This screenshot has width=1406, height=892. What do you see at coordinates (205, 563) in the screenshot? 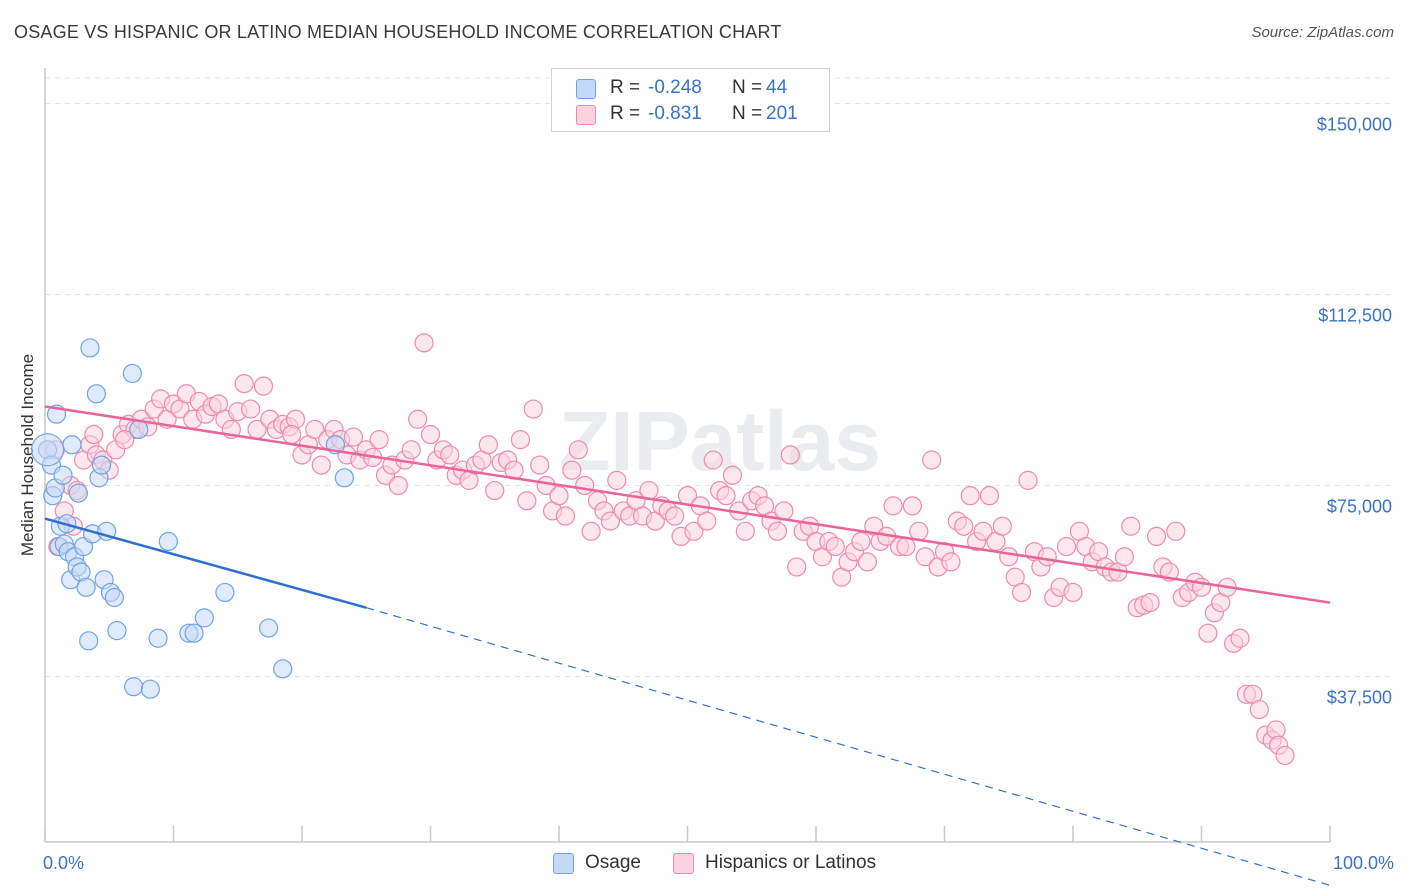
I see `osage-trend-line` at bounding box center [205, 563].